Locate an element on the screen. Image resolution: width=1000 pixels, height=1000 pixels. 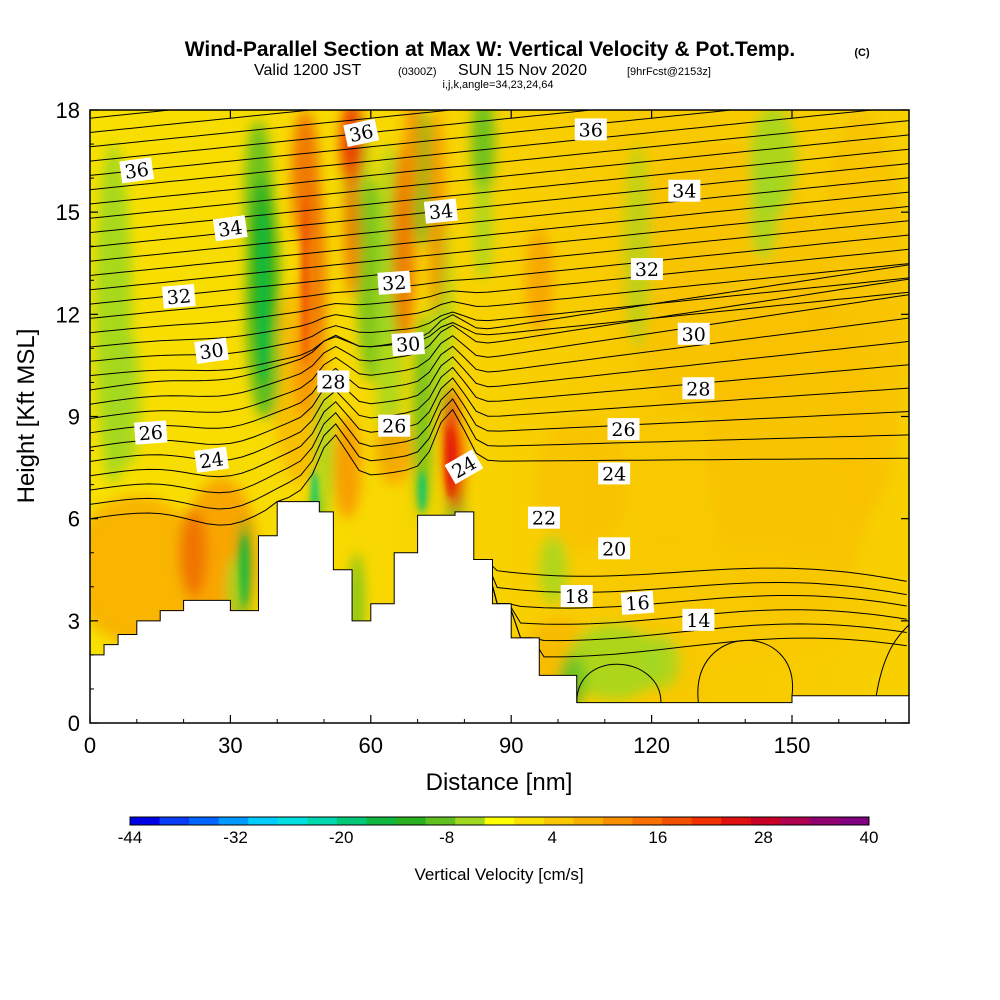
colorbar-tick-label: 40 is located at coordinates (869, 837).